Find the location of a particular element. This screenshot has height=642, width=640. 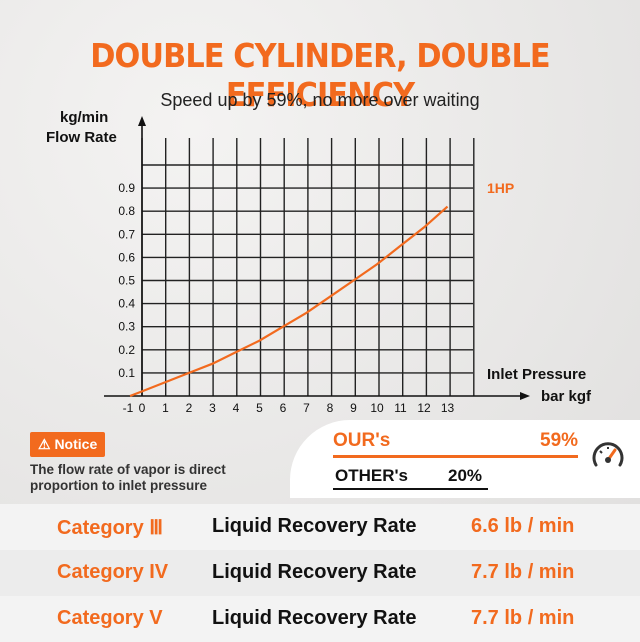

y-tick-label: 0.8 is located at coordinates (126, 211).